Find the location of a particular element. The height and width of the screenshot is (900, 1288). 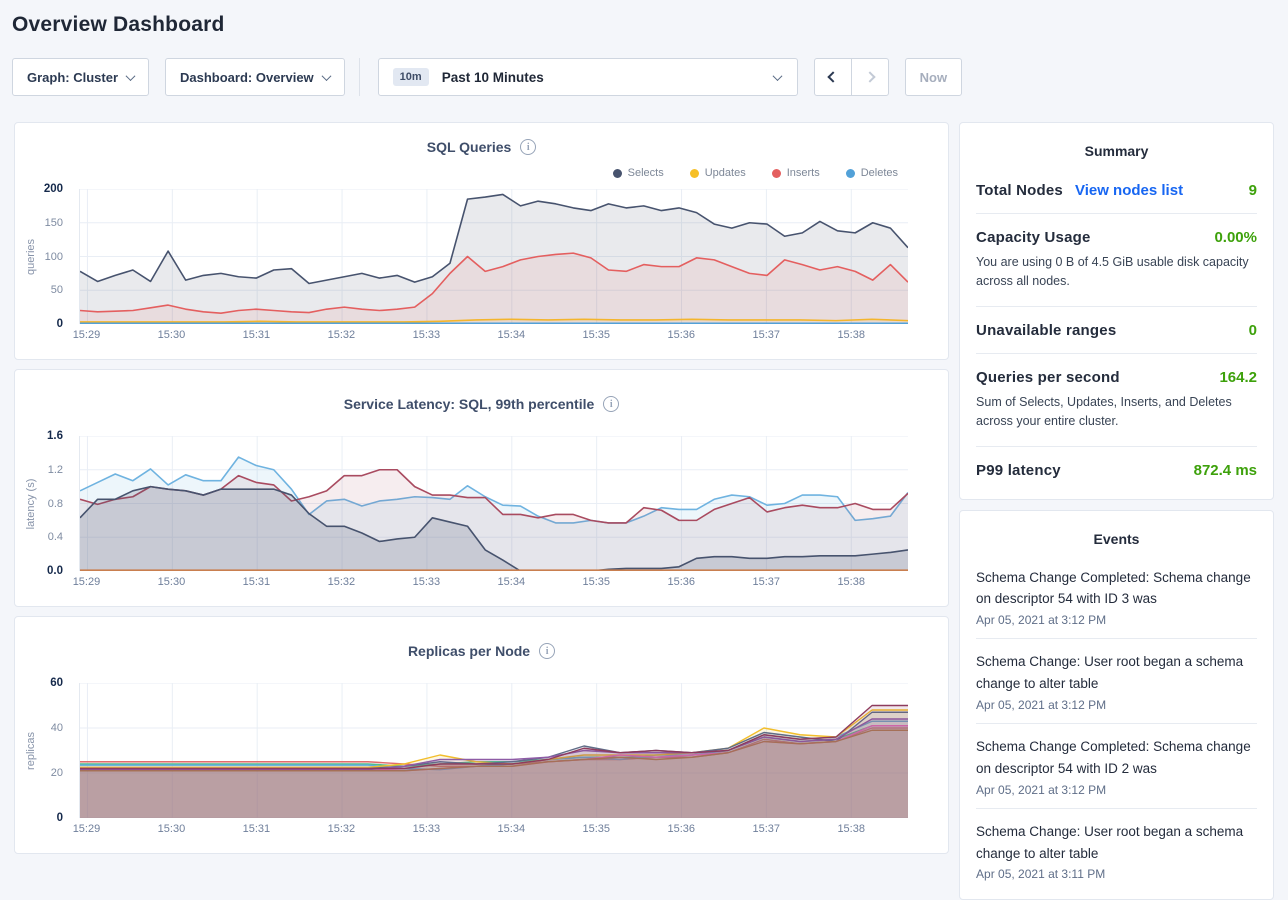

chart-title: Service Latency: SQL, 99th percentile i is located at coordinates (481, 404).